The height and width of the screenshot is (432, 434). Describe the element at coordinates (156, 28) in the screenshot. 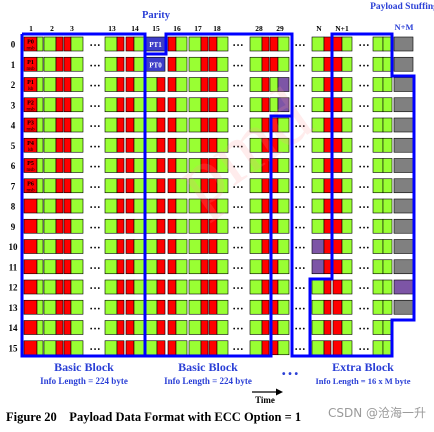

I see `column-number: 15` at that location.